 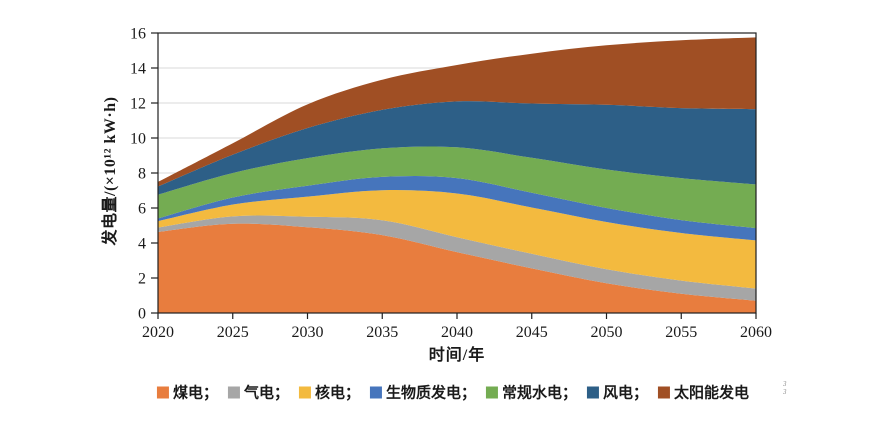 I want to click on legend-swatch-solar, so click(x=664, y=392).